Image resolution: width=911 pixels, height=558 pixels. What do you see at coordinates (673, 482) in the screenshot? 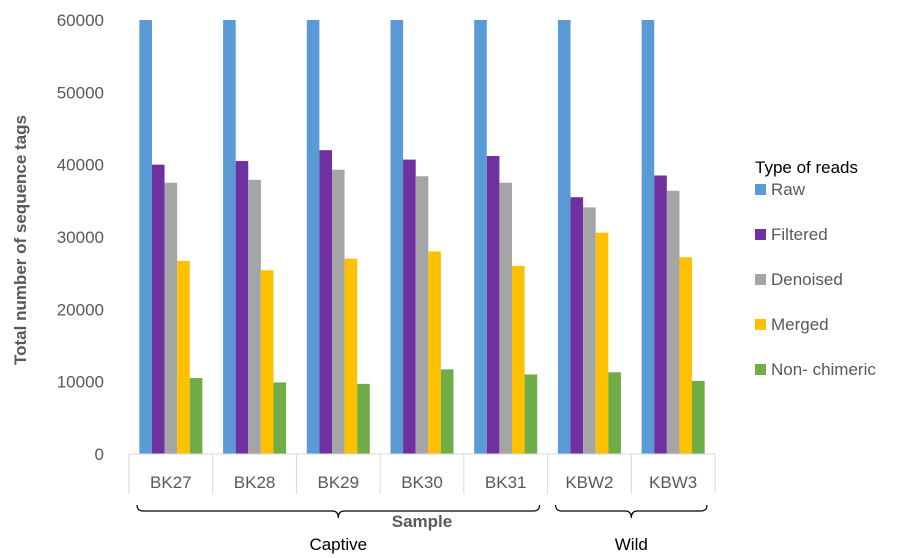
I see `x-tick-label: KBW3` at bounding box center [673, 482].